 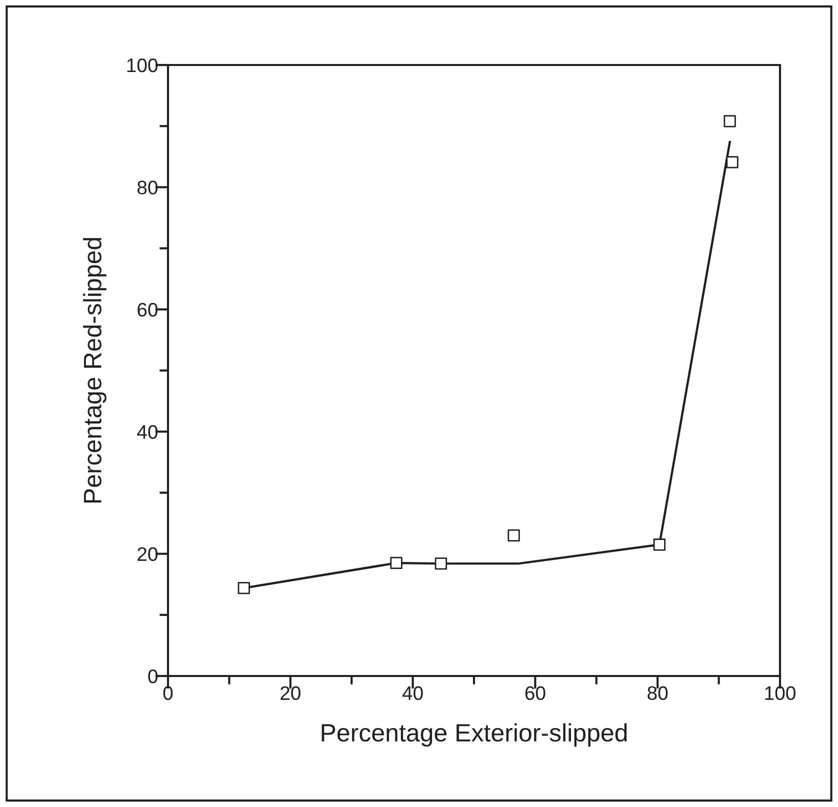 What do you see at coordinates (148, 309) in the screenshot?
I see `y-tick-label: 60` at bounding box center [148, 309].